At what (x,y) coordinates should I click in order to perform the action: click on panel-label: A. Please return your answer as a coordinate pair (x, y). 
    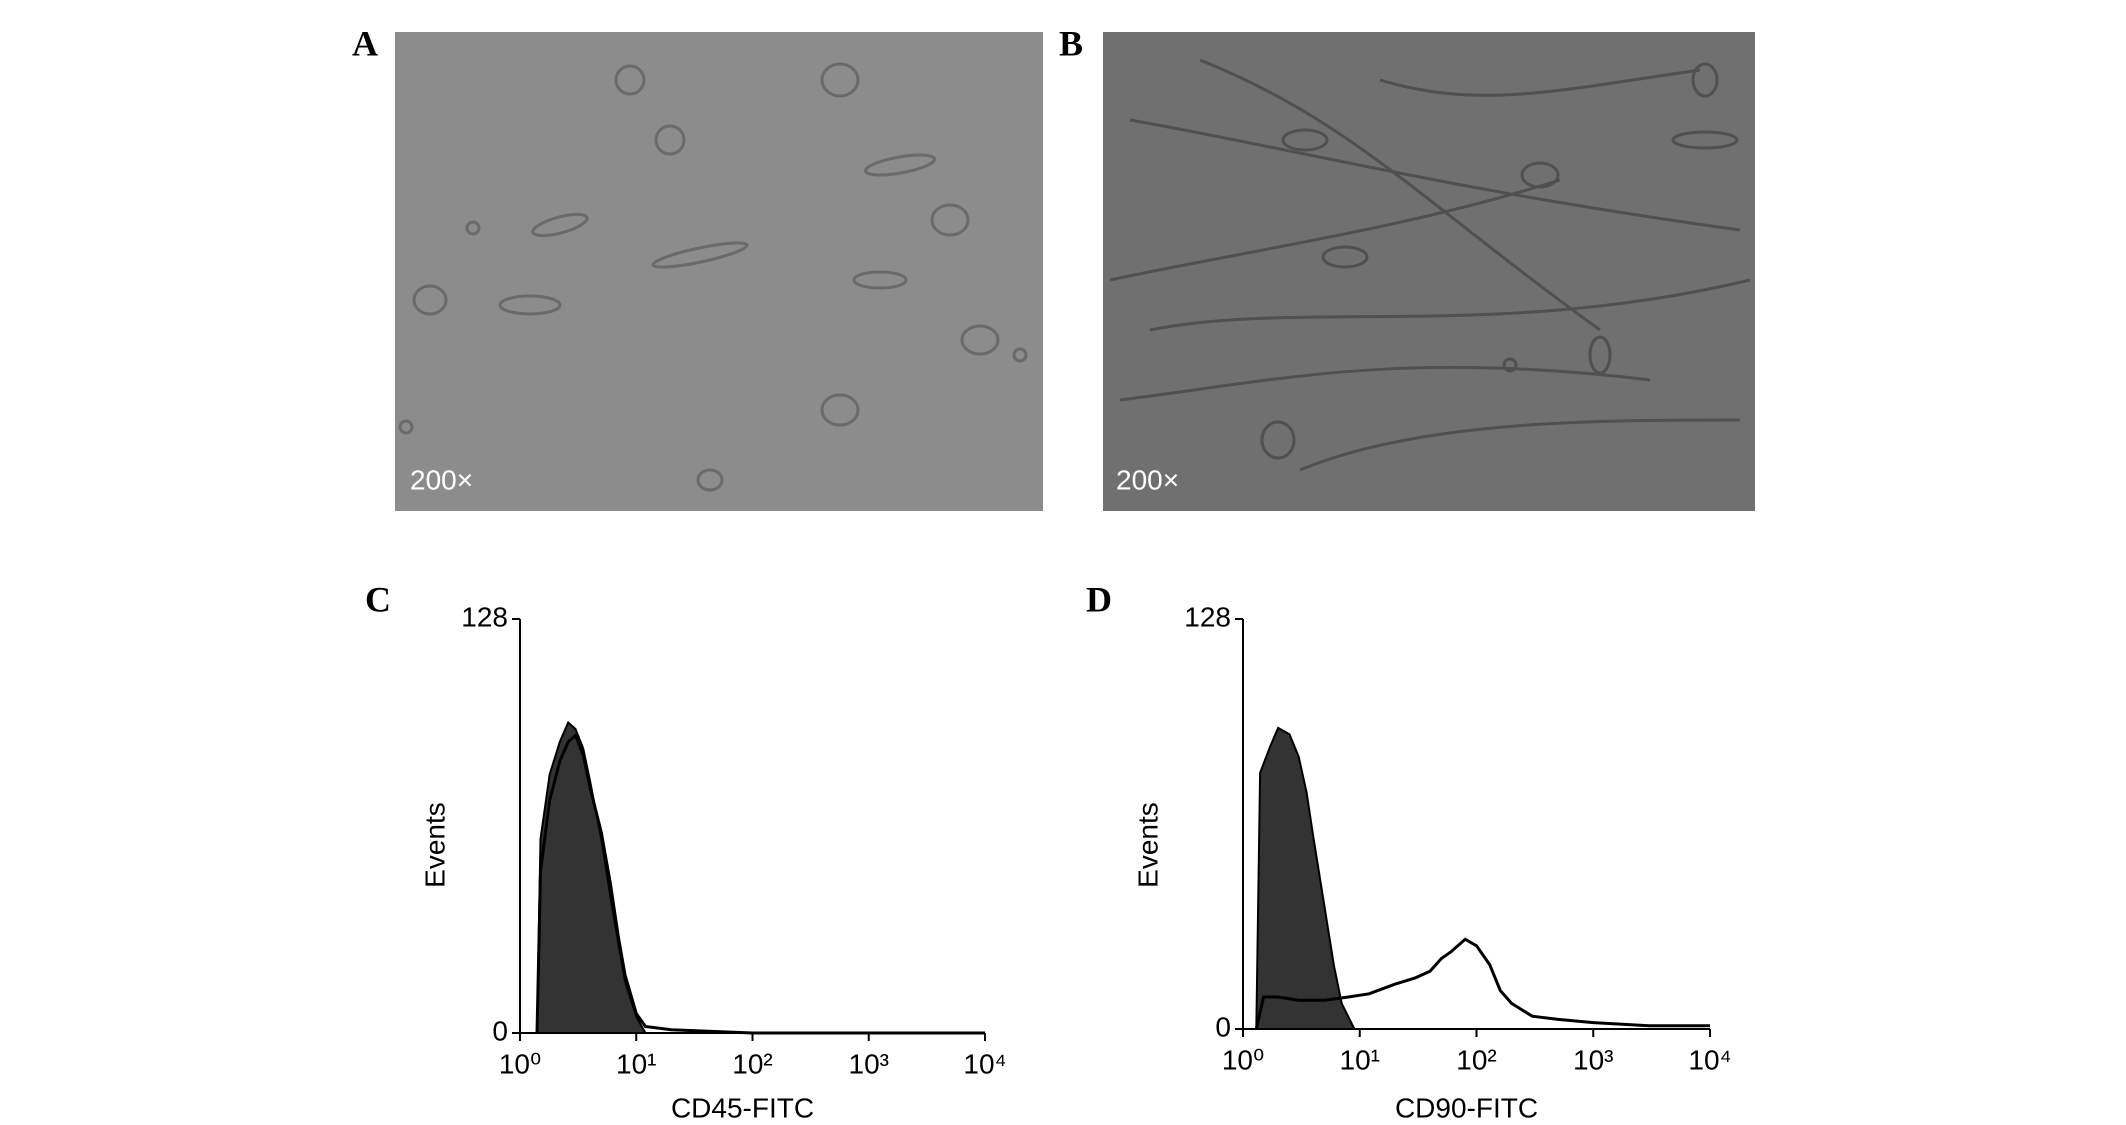
    Looking at the image, I should click on (365, 43).